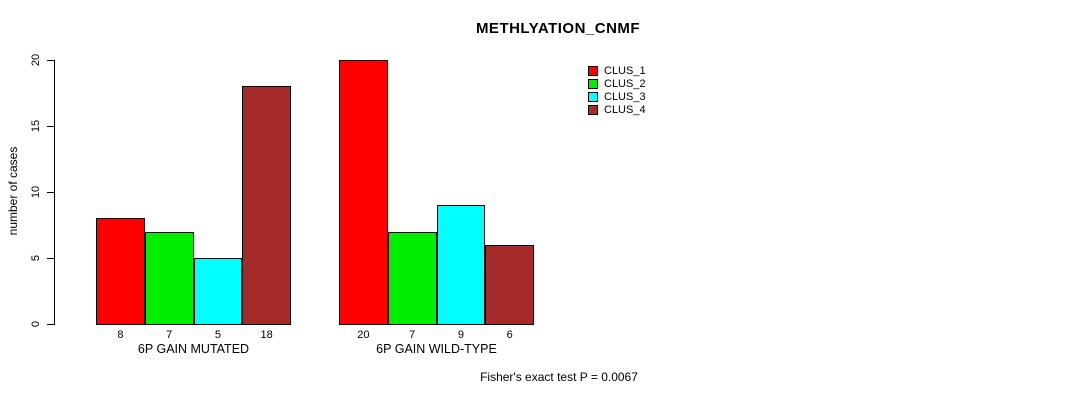 The width and height of the screenshot is (1090, 400). Describe the element at coordinates (460, 335) in the screenshot. I see `bar-value-label: 9` at that location.